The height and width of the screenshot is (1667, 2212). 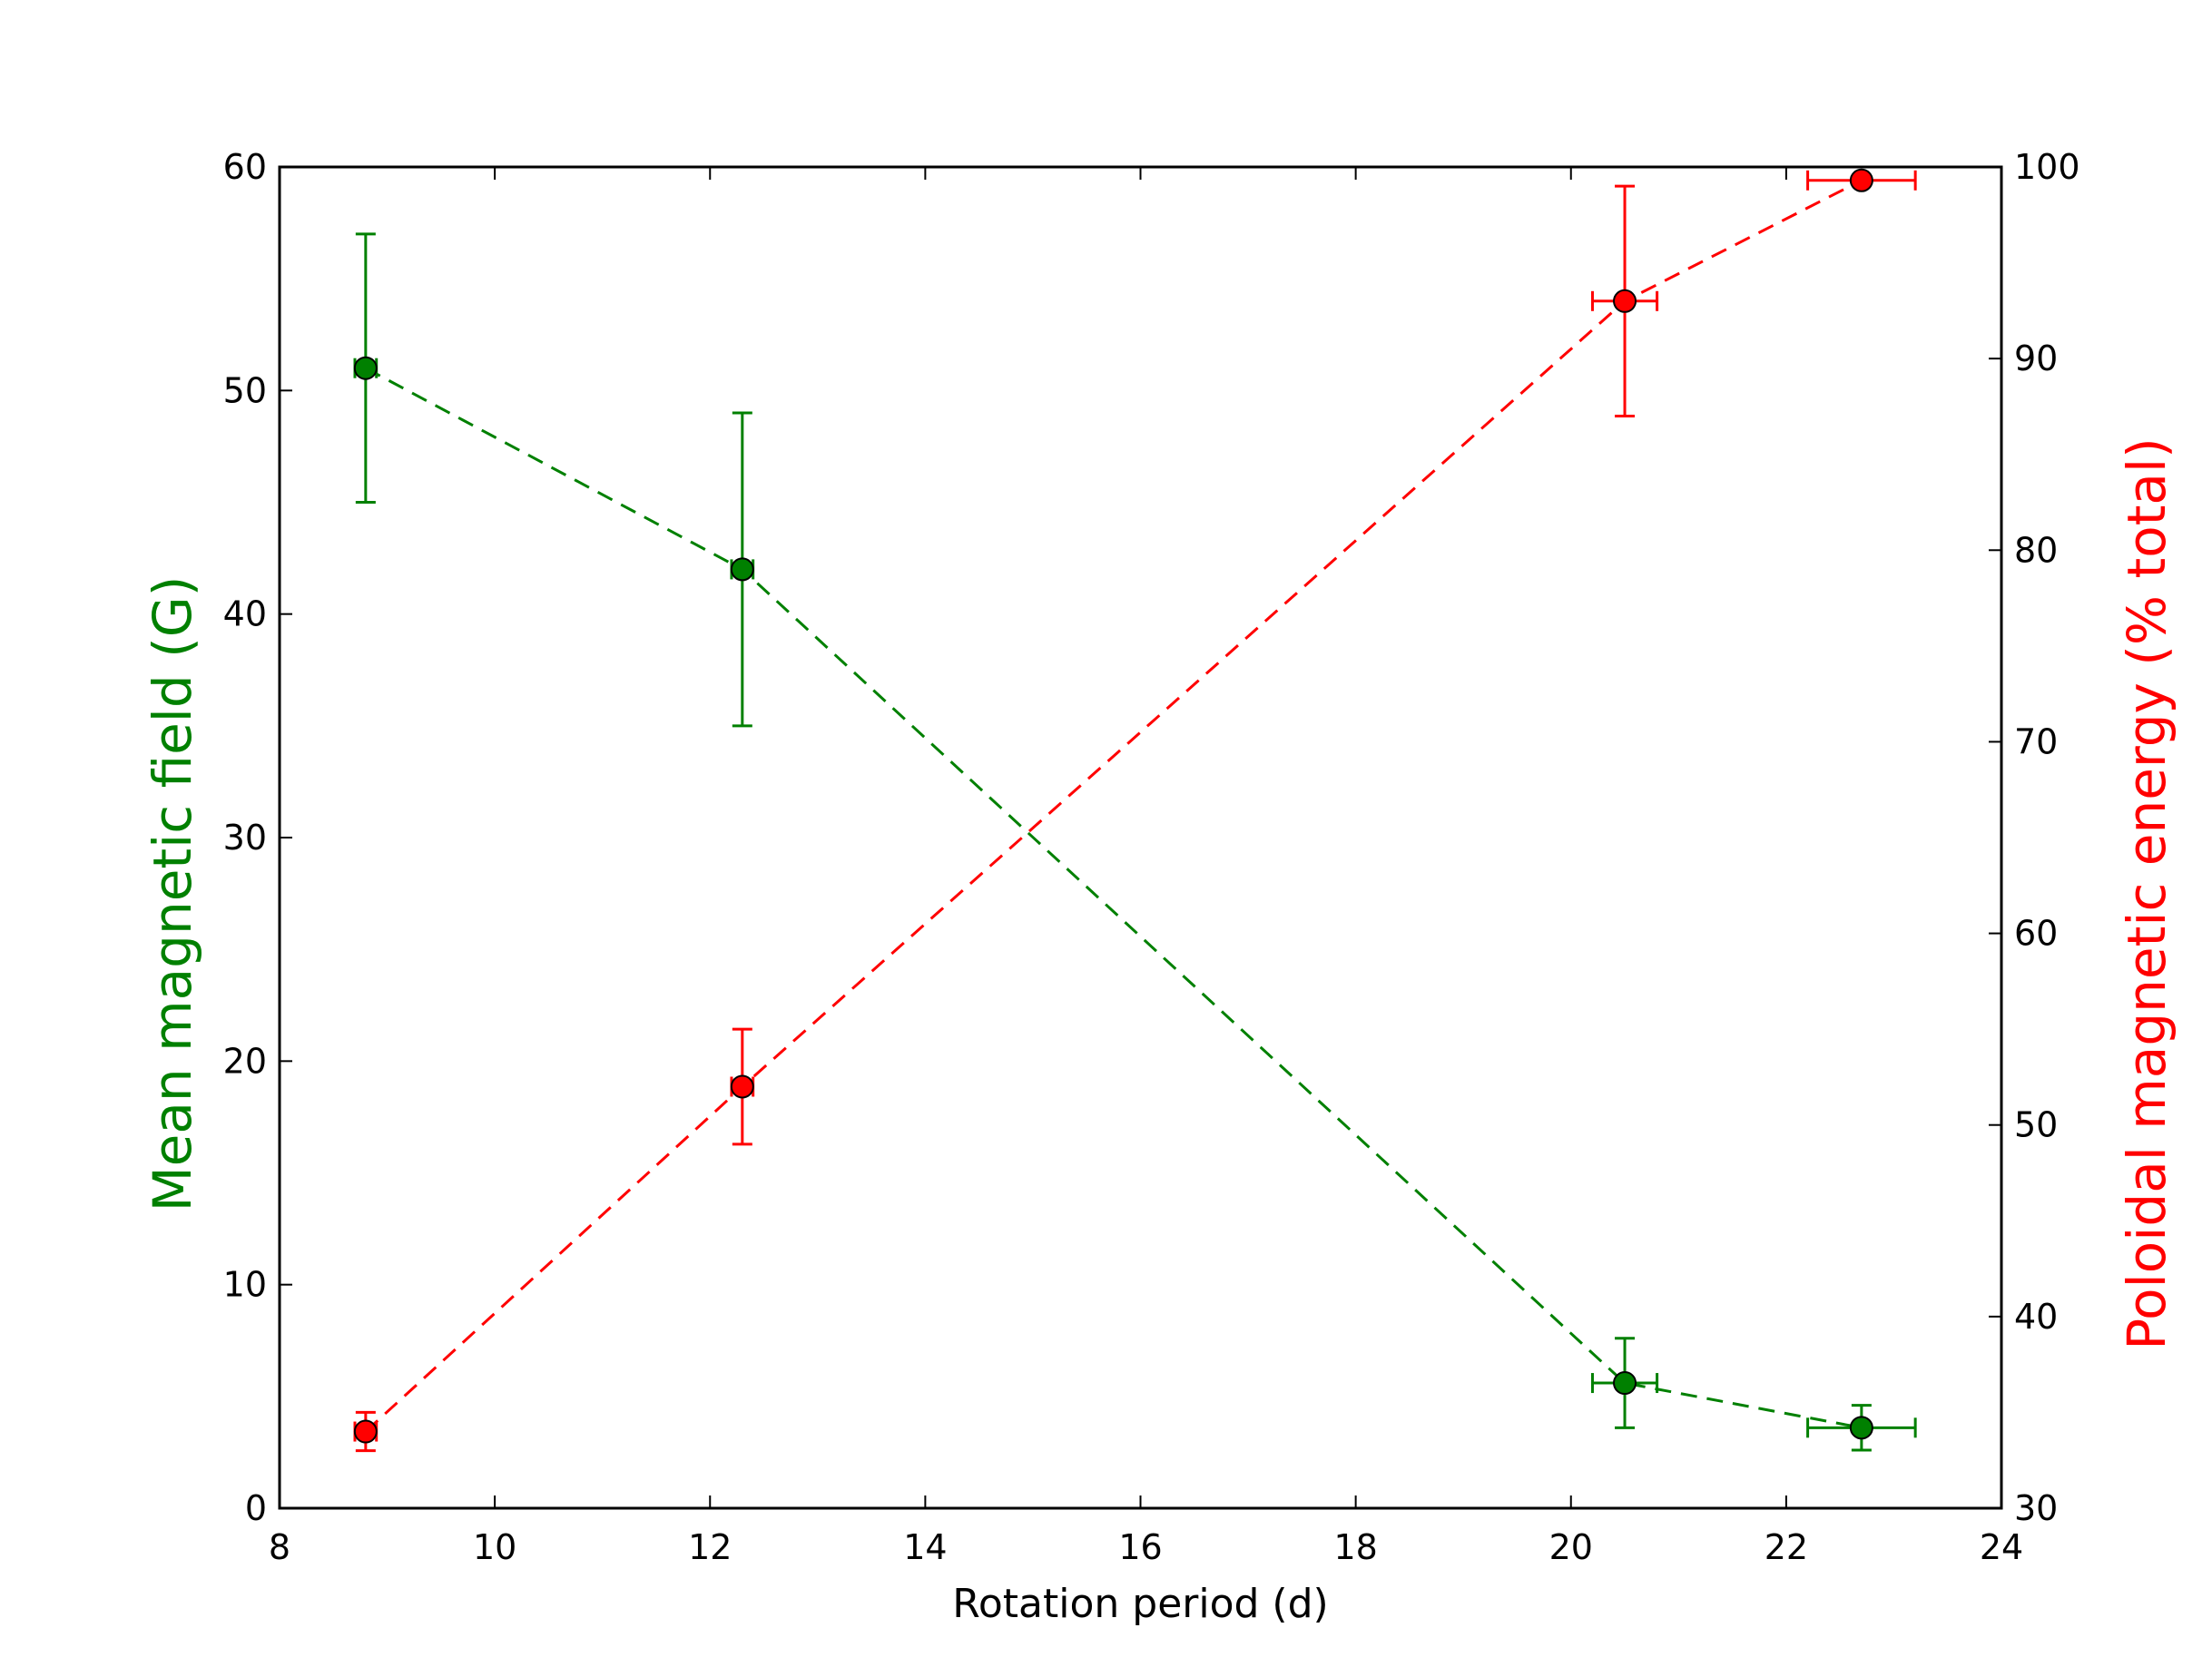 I want to click on left-y-tick-label: 30, so click(x=245, y=838).